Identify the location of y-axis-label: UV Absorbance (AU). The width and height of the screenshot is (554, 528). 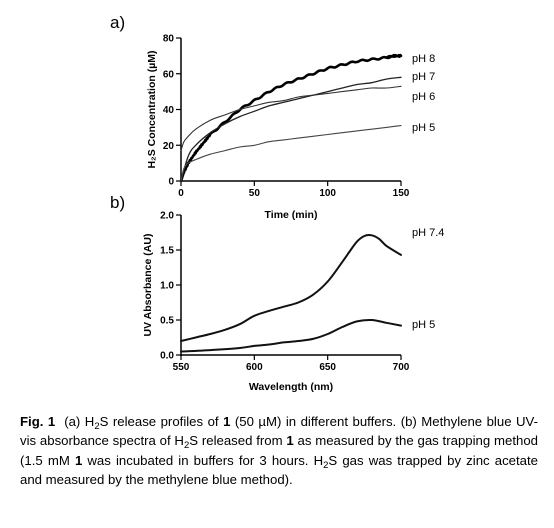
(148, 285).